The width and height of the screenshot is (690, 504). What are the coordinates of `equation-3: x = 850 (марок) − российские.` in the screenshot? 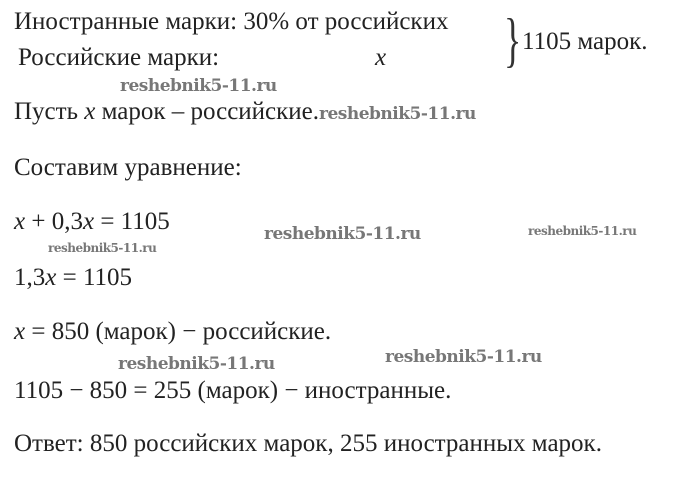 It's located at (172, 332).